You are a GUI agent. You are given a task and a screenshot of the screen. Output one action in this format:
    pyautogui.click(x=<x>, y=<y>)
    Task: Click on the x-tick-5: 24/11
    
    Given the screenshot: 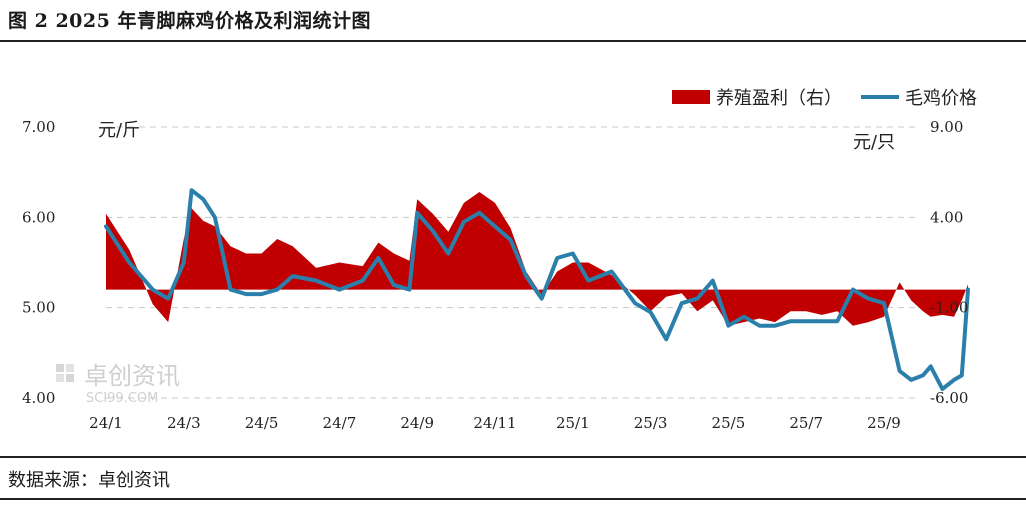 What is the action you would take?
    pyautogui.click(x=494, y=423)
    